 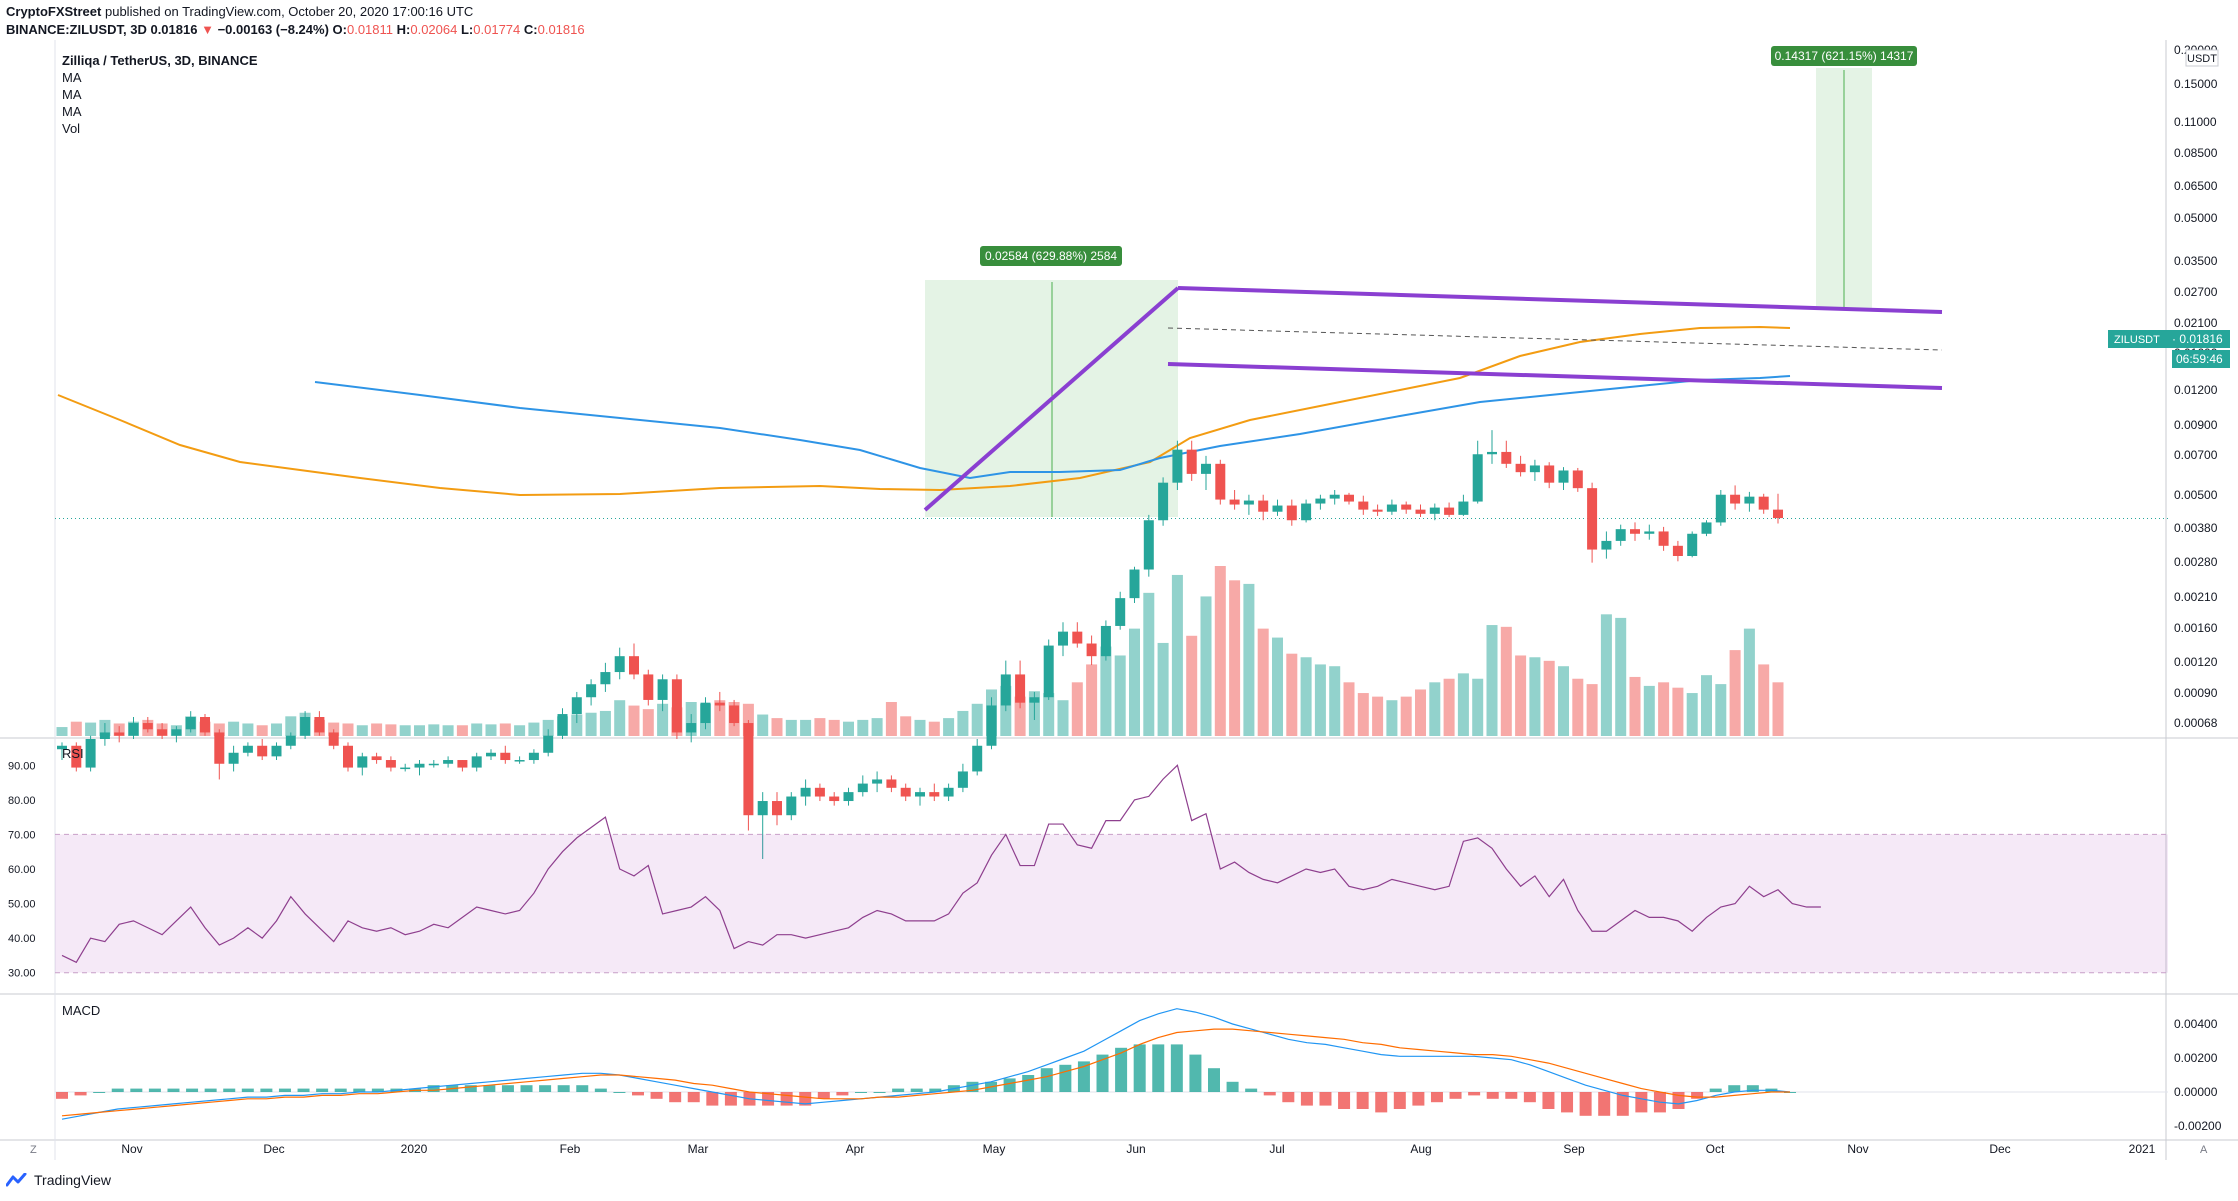 What do you see at coordinates (72, 94) in the screenshot?
I see `legend-ma-2: MA` at bounding box center [72, 94].